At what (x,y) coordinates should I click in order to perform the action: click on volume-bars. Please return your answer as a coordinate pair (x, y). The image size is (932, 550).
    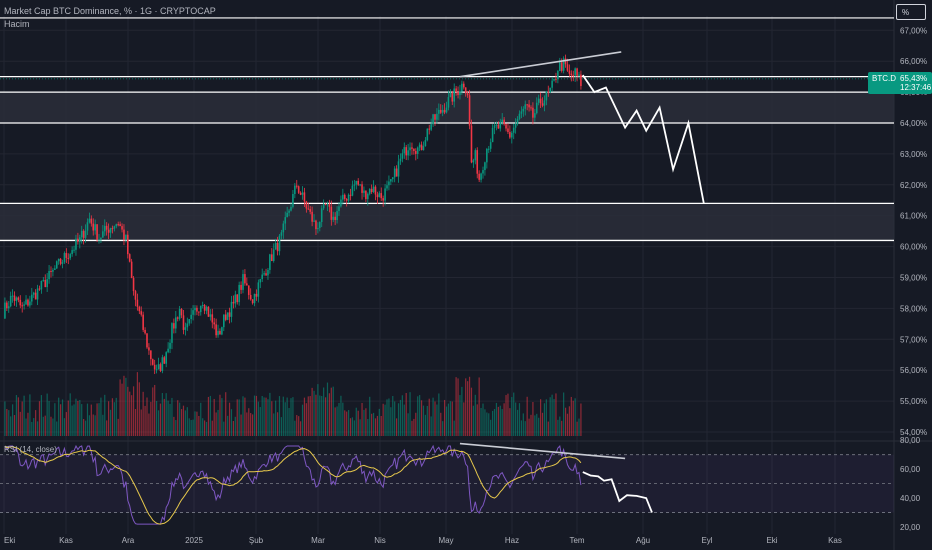
    Looking at the image, I should click on (293, 404).